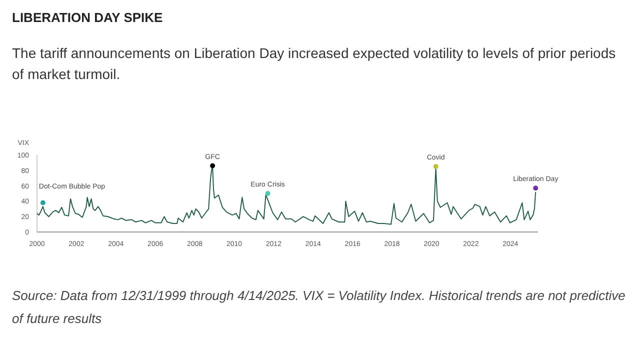 The image size is (640, 345). What do you see at coordinates (314, 63) in the screenshot?
I see `chart-subtitle: The tariff announcements on Liberation Day increased expected volatility to levels of prior periods of market turmoil.` at bounding box center [314, 63].